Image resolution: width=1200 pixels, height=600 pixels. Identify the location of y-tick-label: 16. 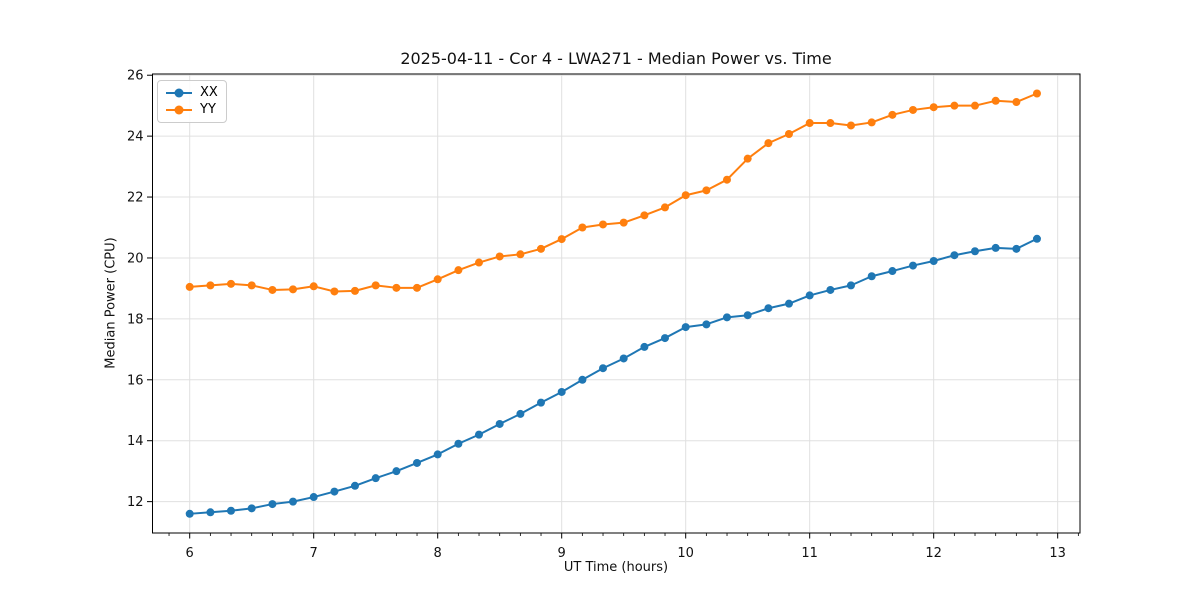
(135, 380).